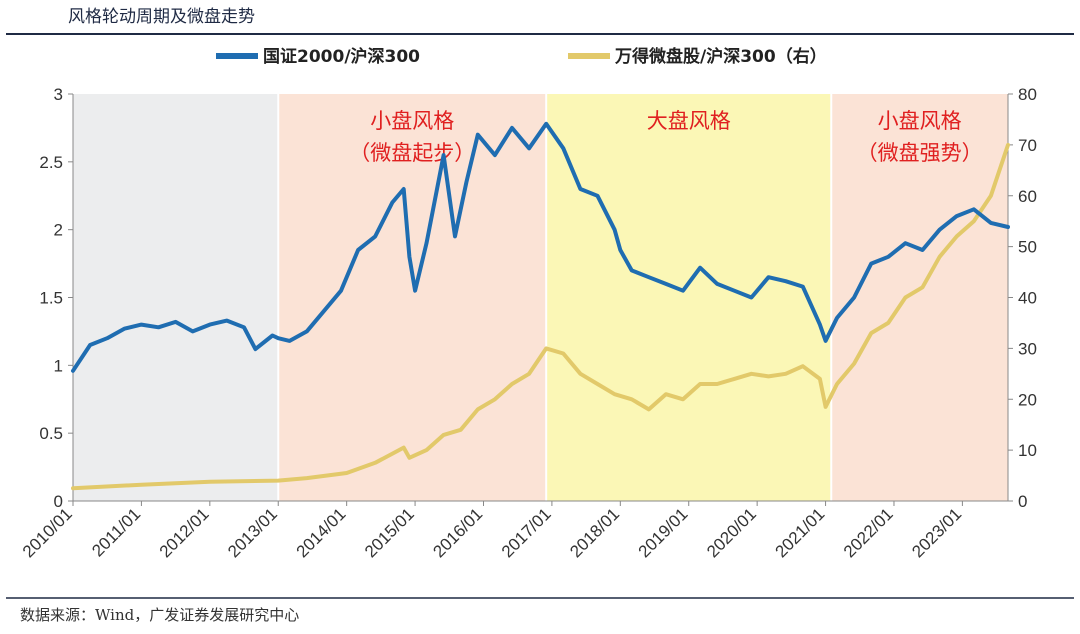 Image resolution: width=1080 pixels, height=634 pixels. I want to click on y-right-tick-label: 60, so click(1027, 196).